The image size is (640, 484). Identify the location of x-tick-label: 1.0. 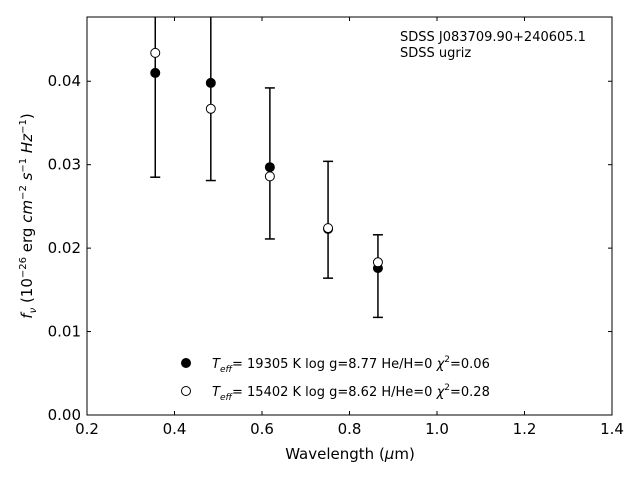
(437, 429).